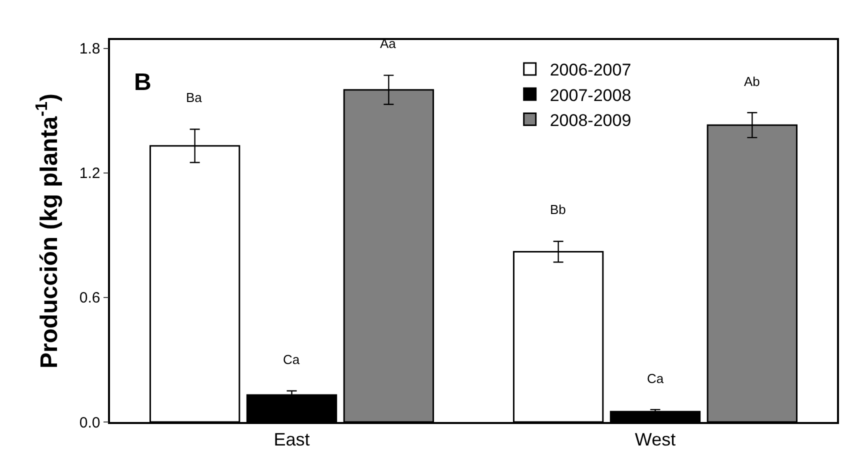 This screenshot has width=857, height=462. I want to click on data-label: Aa, so click(388, 43).